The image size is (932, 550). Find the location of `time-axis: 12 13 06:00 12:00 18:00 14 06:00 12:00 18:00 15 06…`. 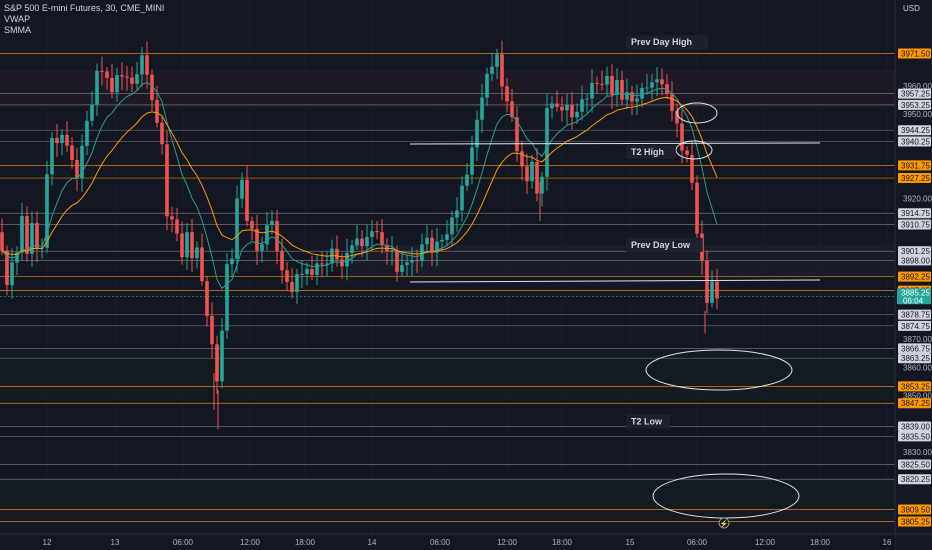

time-axis: 12 13 06:00 12:00 18:00 14 06:00 12:00 18:00 15 06… is located at coordinates (467, 542).